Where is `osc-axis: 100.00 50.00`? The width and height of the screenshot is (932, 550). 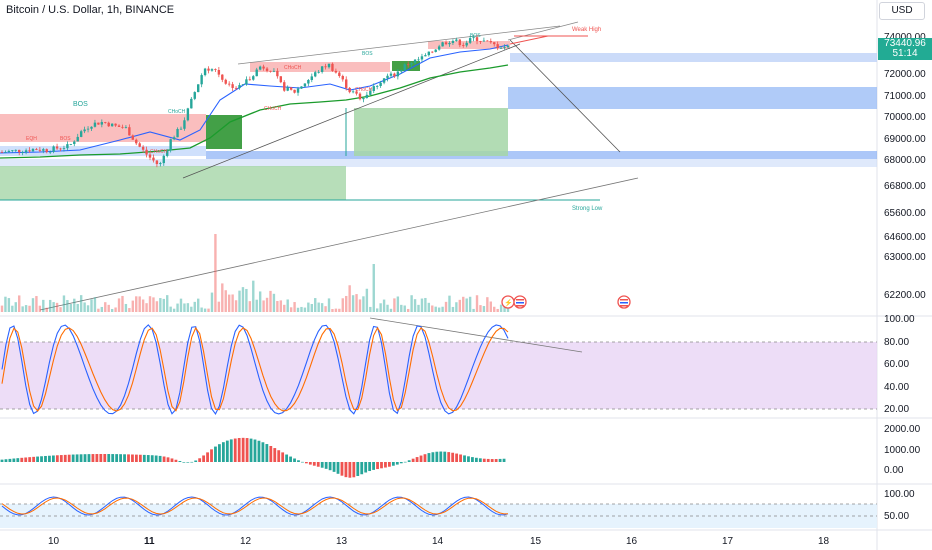
osc-axis: 100.00 50.00 is located at coordinates (899, 505).